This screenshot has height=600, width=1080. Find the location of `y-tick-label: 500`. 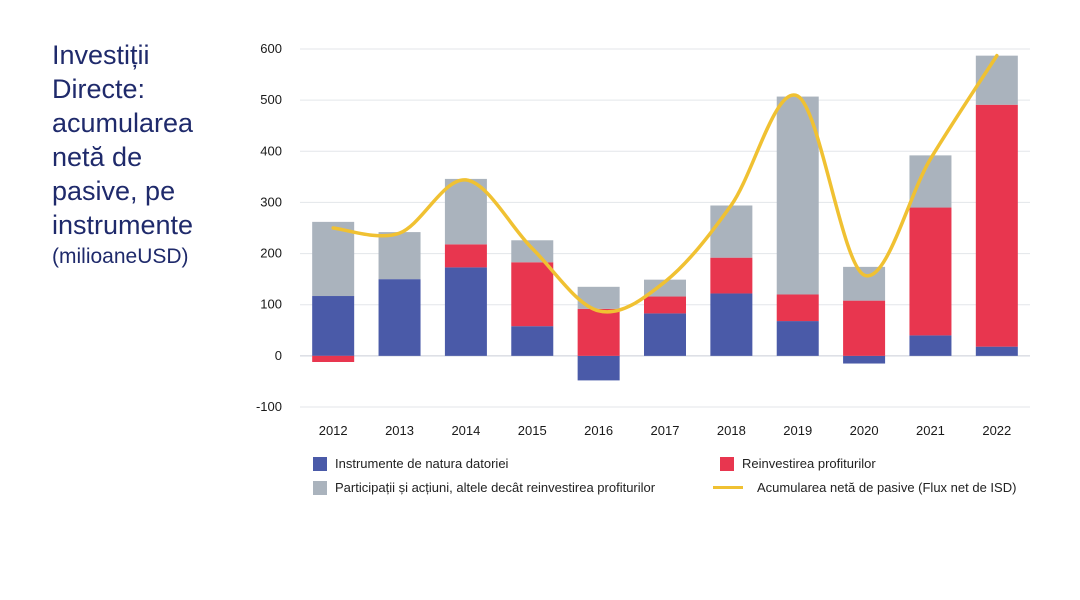

y-tick-label: 500 is located at coordinates (271, 99).